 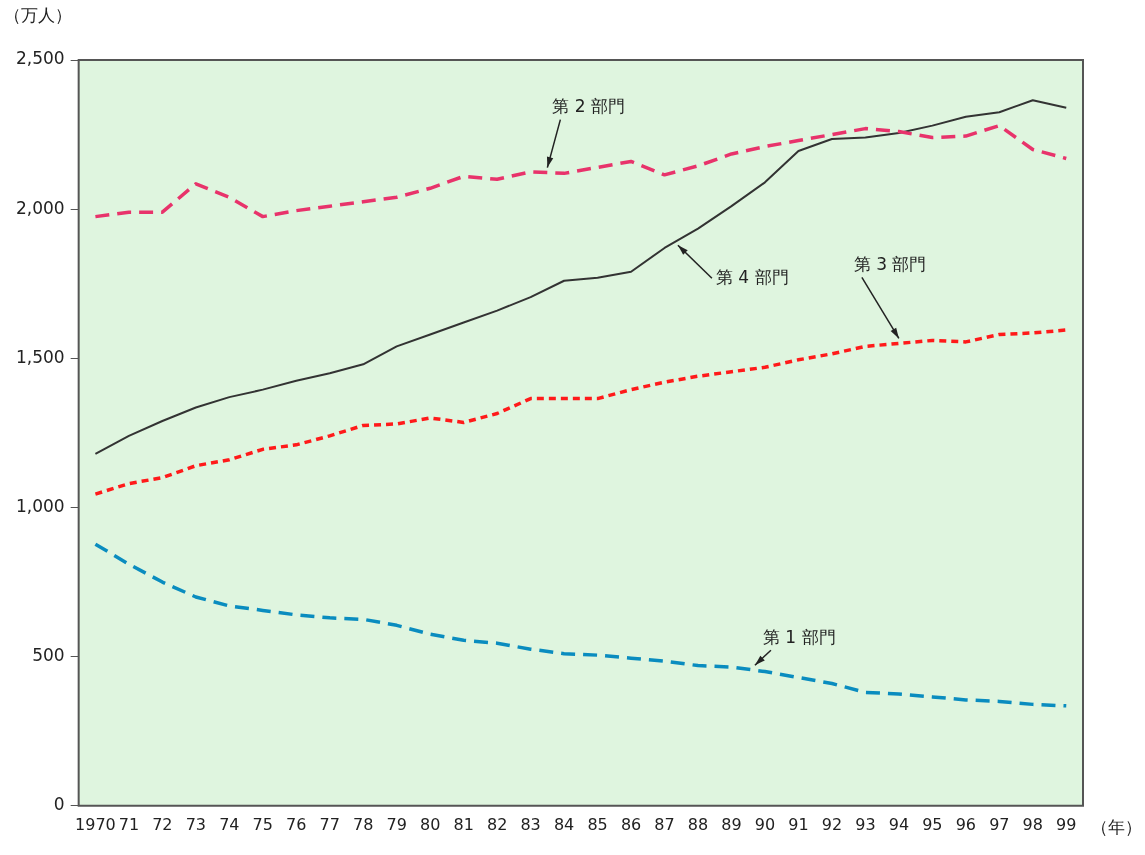 I want to click on text: 第 4 部門, so click(x=752, y=276).